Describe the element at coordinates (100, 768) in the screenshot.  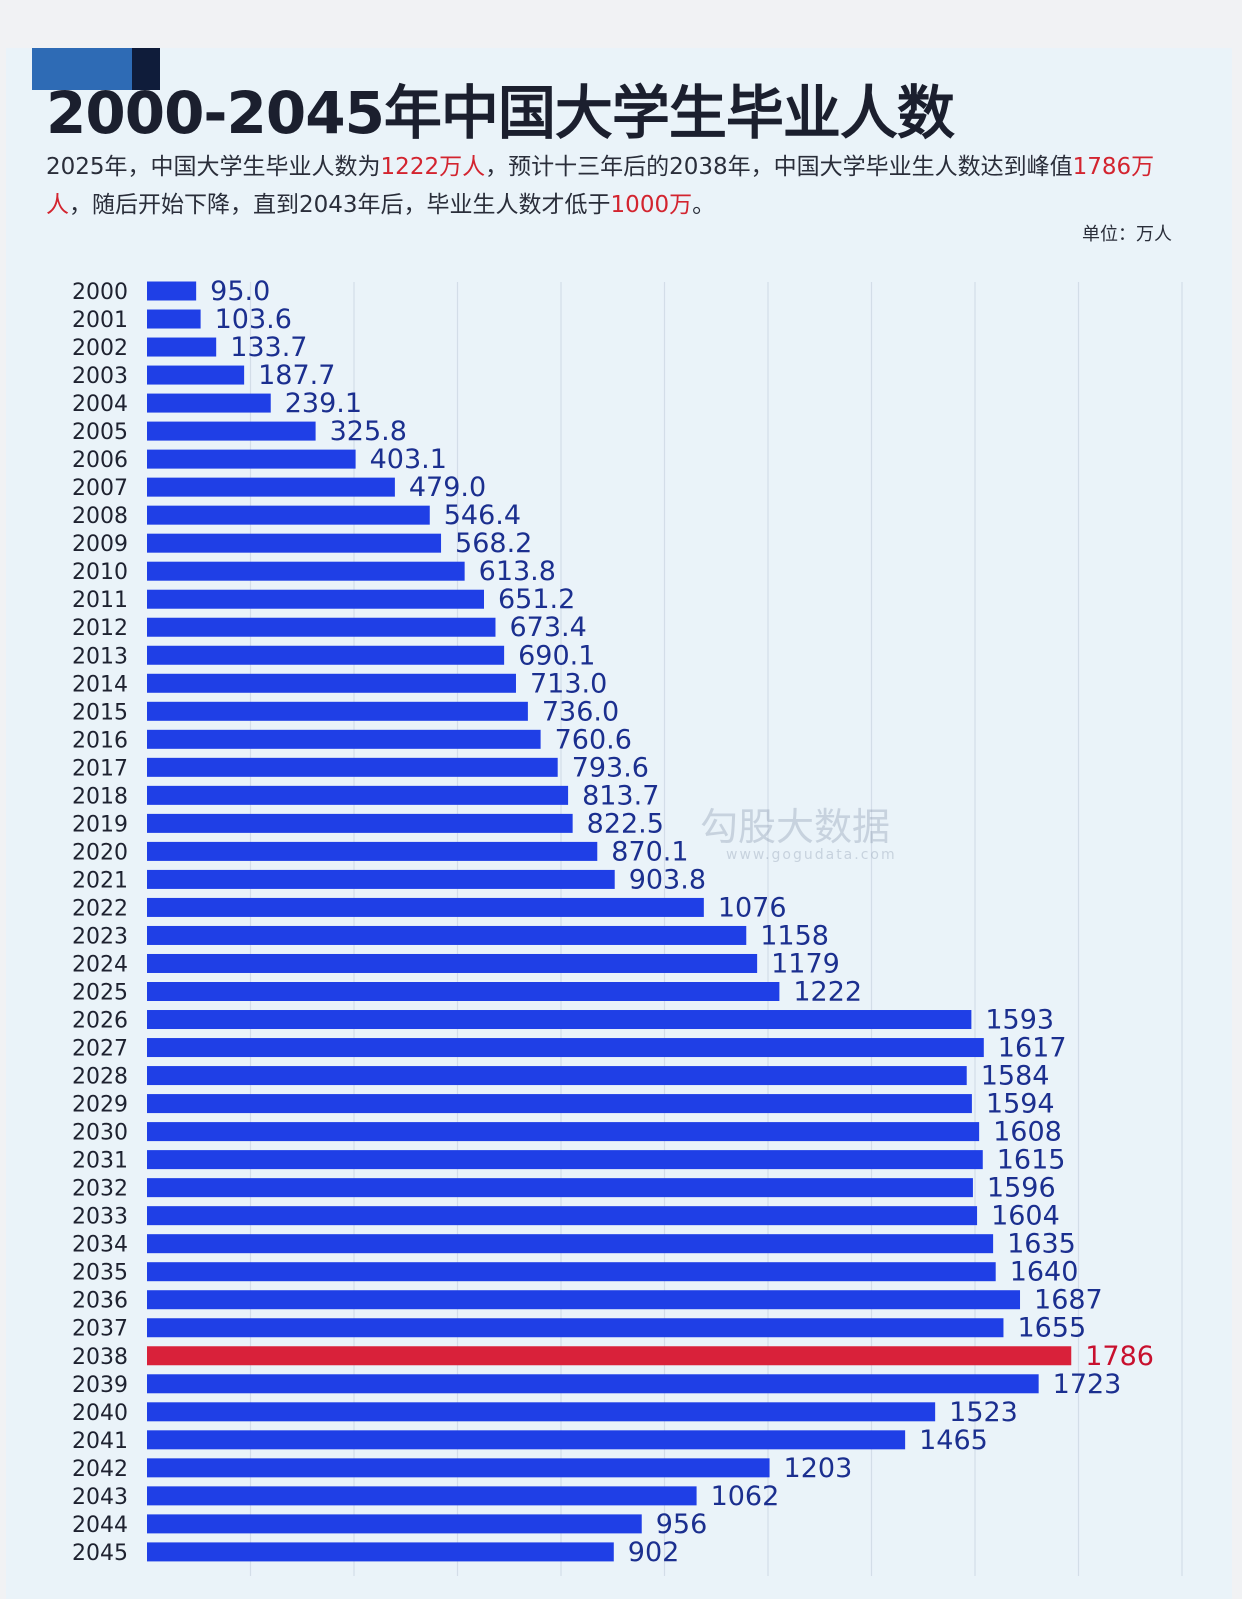
I see `year-label: 2017` at that location.